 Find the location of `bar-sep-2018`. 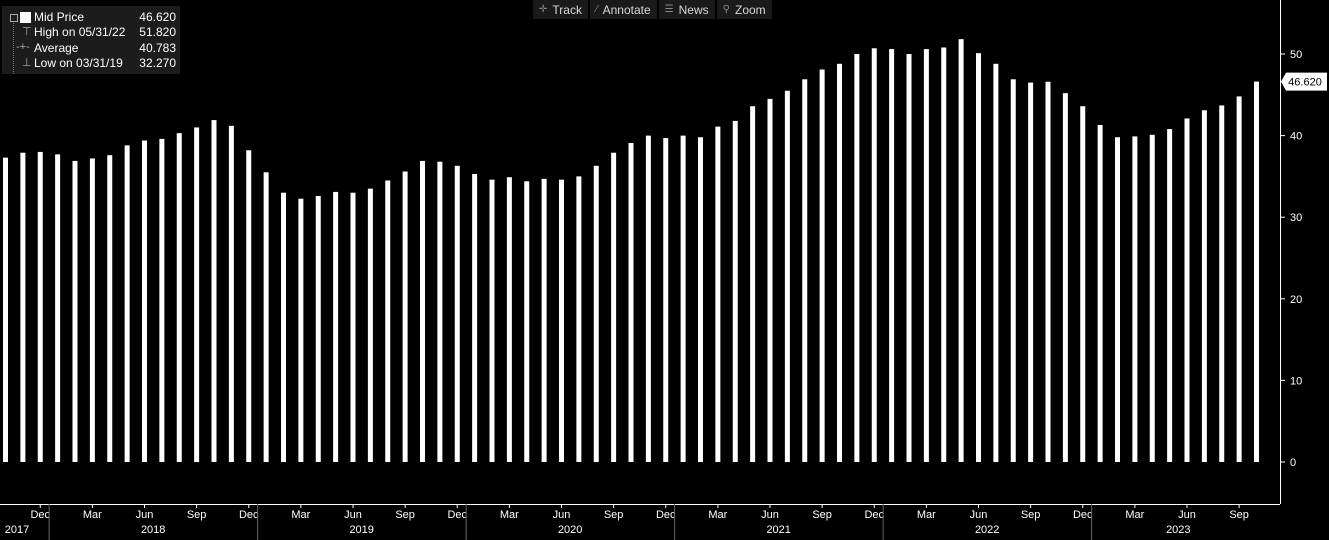

bar-sep-2018 is located at coordinates (197, 294).